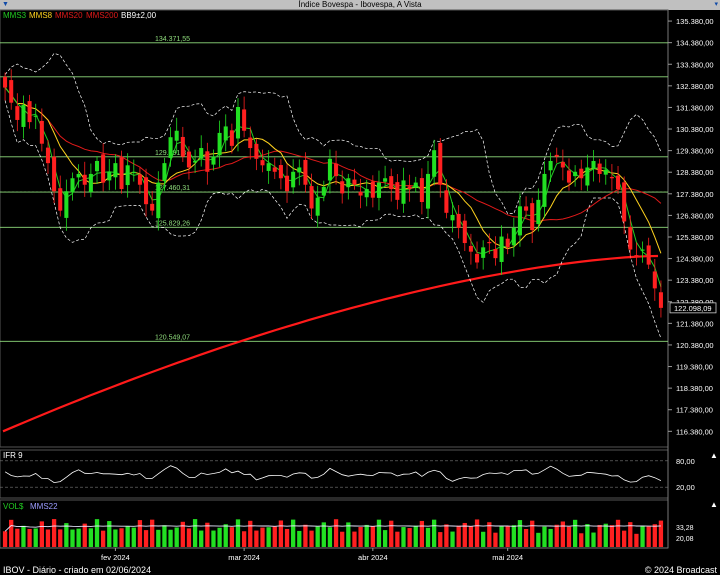 The width and height of the screenshot is (720, 575). Describe the element at coordinates (694, 431) in the screenshot. I see `y-tick-label: 116.380,00` at that location.